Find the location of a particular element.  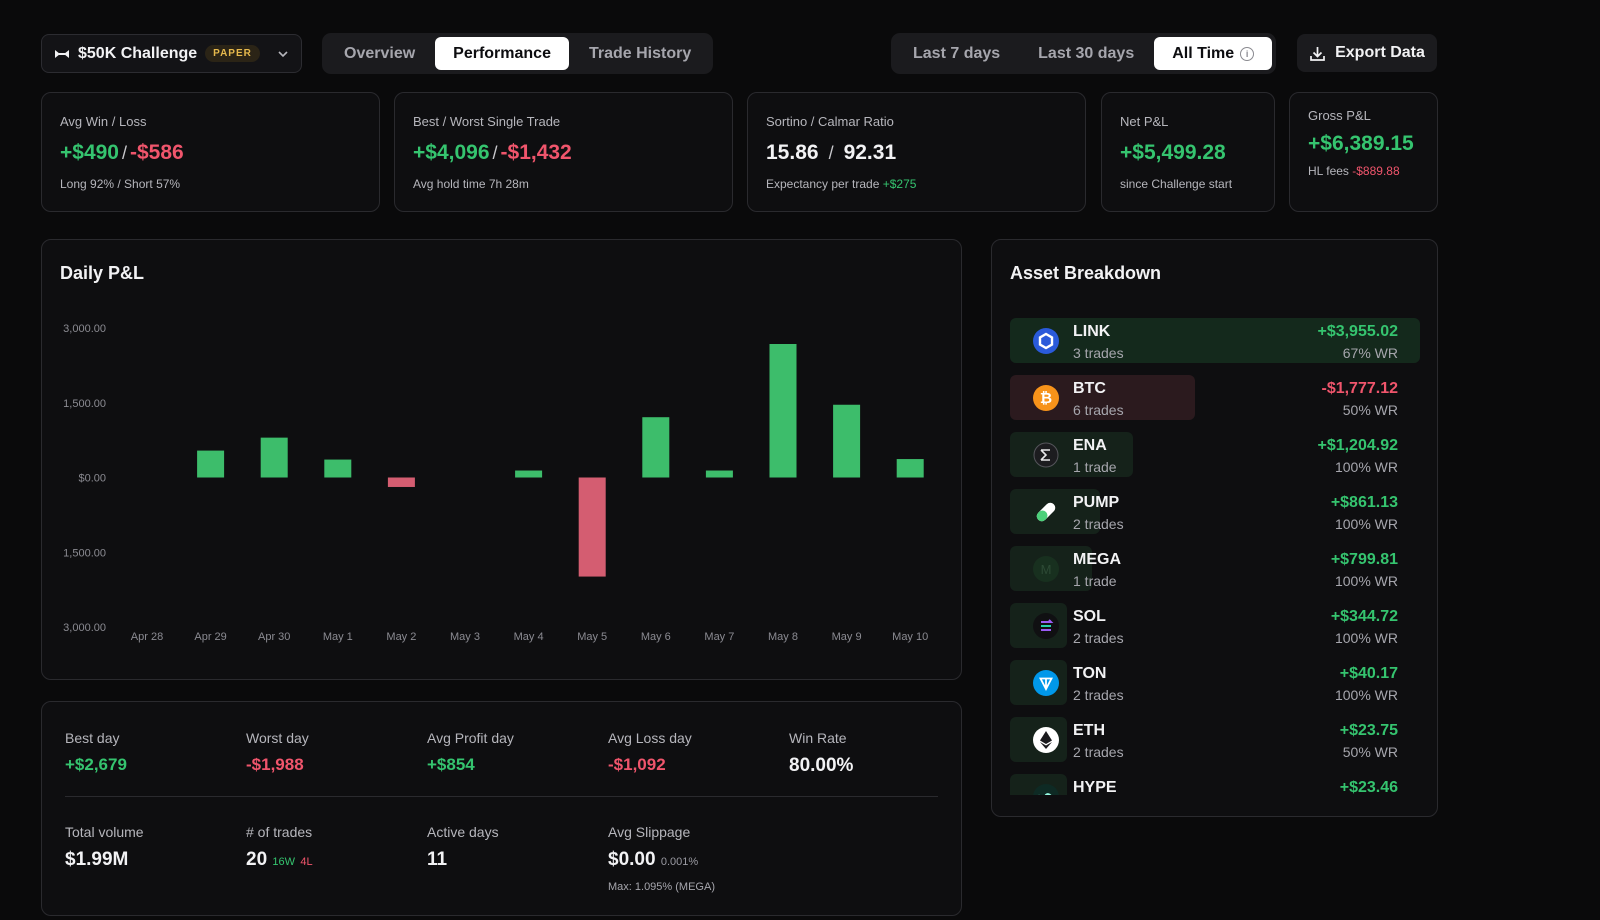

asset-row-sol: SOL 2 trades +$344.72 100% WR is located at coordinates (1215, 625).